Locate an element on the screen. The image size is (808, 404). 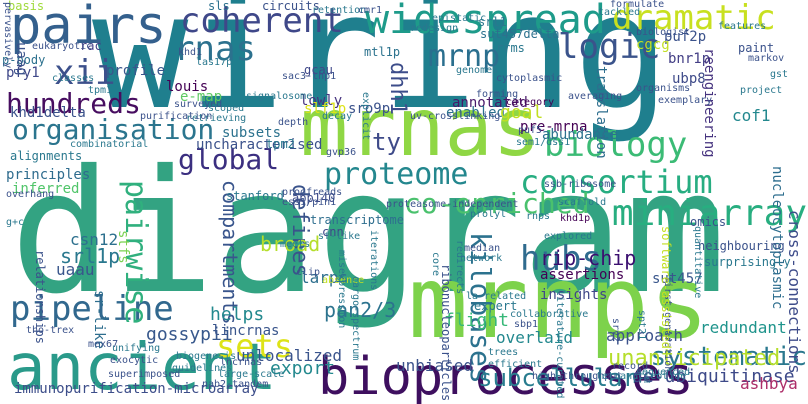
cloud-word: proofreads is located at coordinates (312, 192).